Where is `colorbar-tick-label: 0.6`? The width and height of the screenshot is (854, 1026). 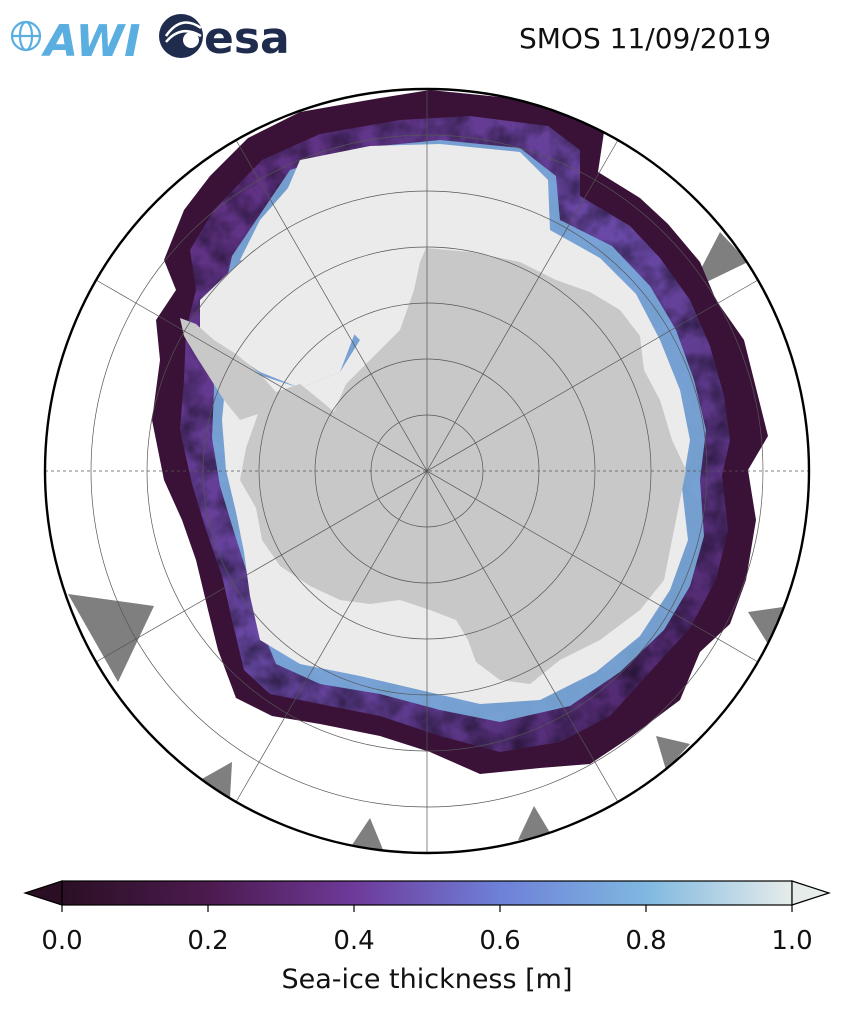
colorbar-tick-label: 0.6 is located at coordinates (499, 941).